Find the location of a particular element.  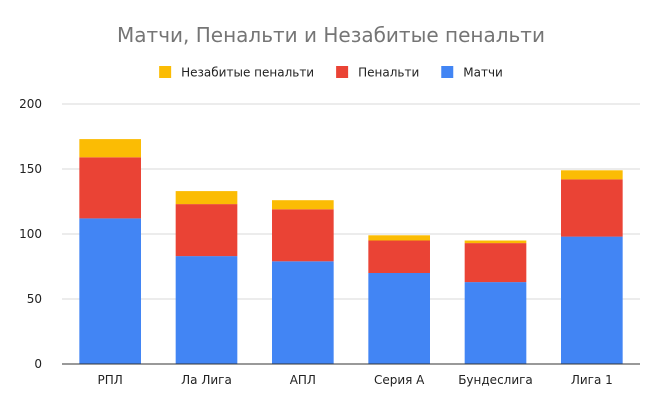

y-tick-label: 0 is located at coordinates (38, 364).